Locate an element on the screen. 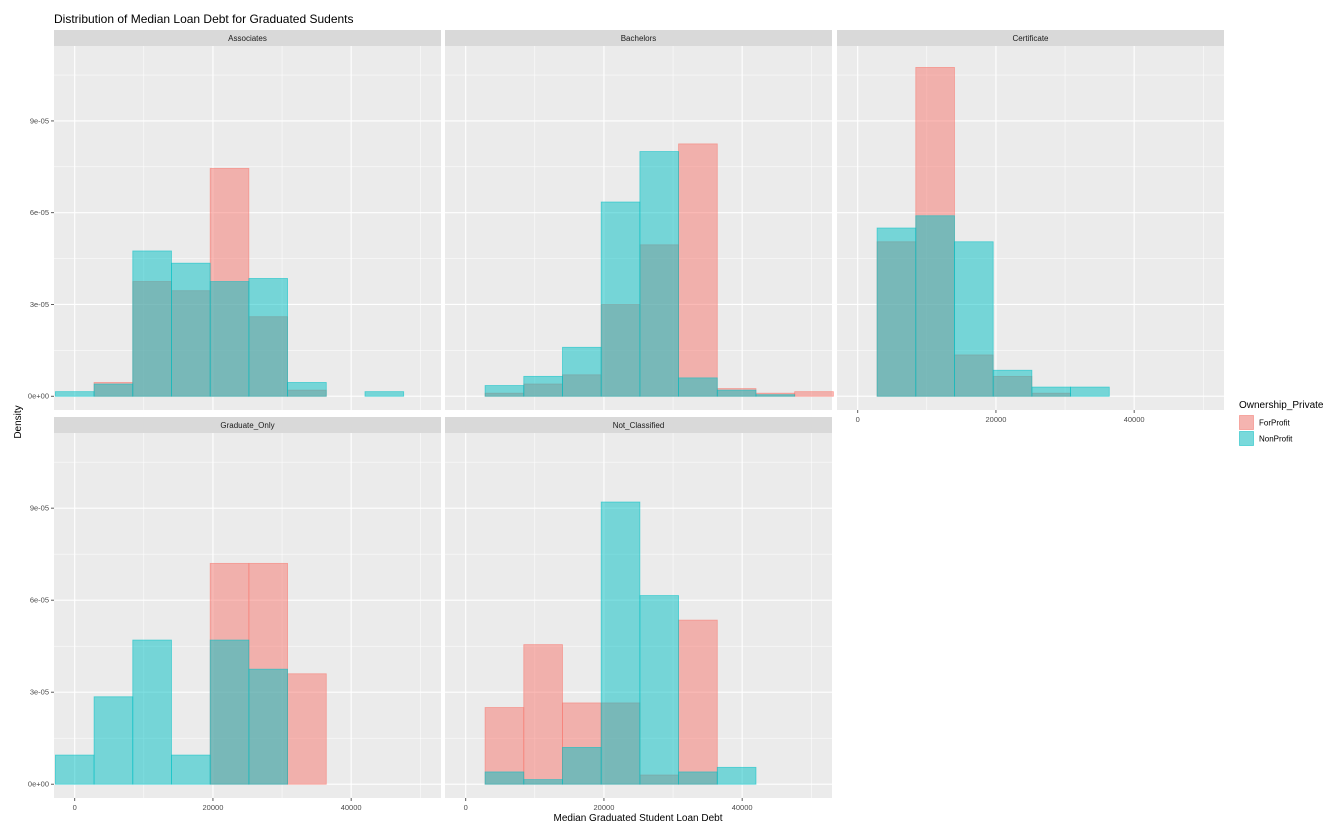 This screenshot has height=828, width=1337. series-nonprofit-graduate-only is located at coordinates (171, 712).